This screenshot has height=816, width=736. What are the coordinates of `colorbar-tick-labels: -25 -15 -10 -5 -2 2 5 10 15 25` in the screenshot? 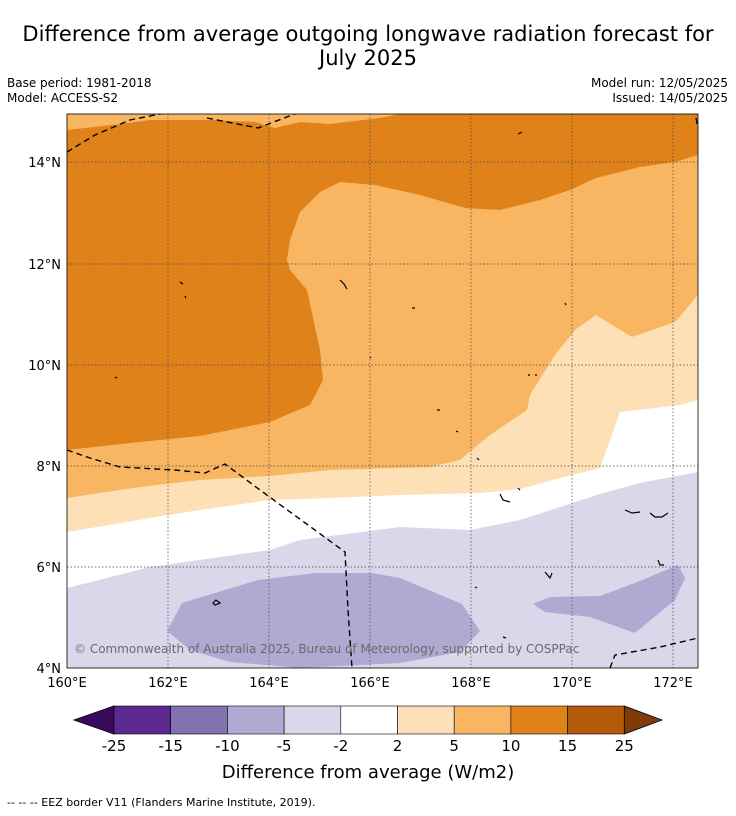 It's located at (368, 746).